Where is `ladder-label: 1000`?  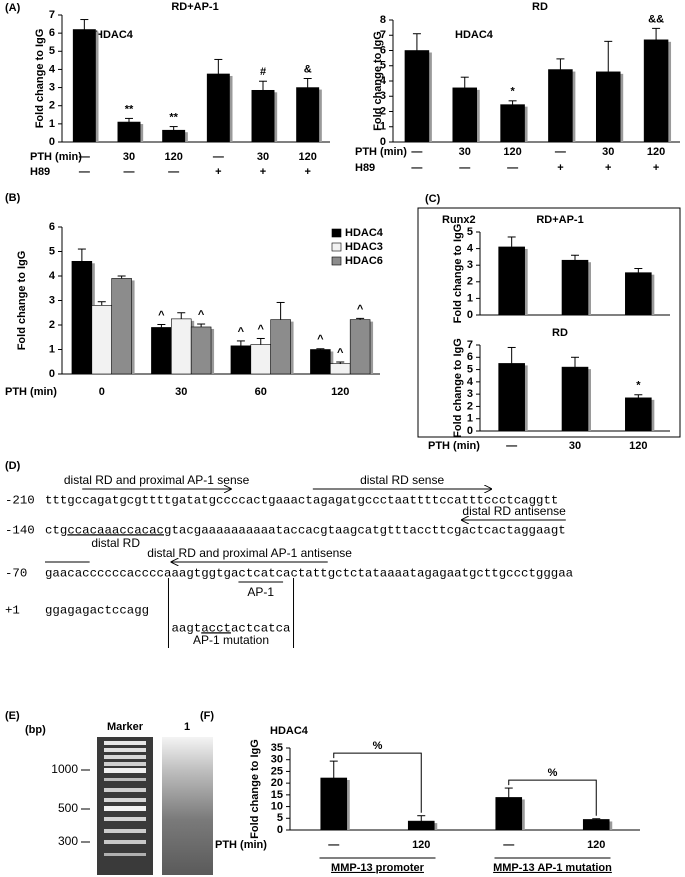
ladder-label: 1000 is located at coordinates (64, 769).